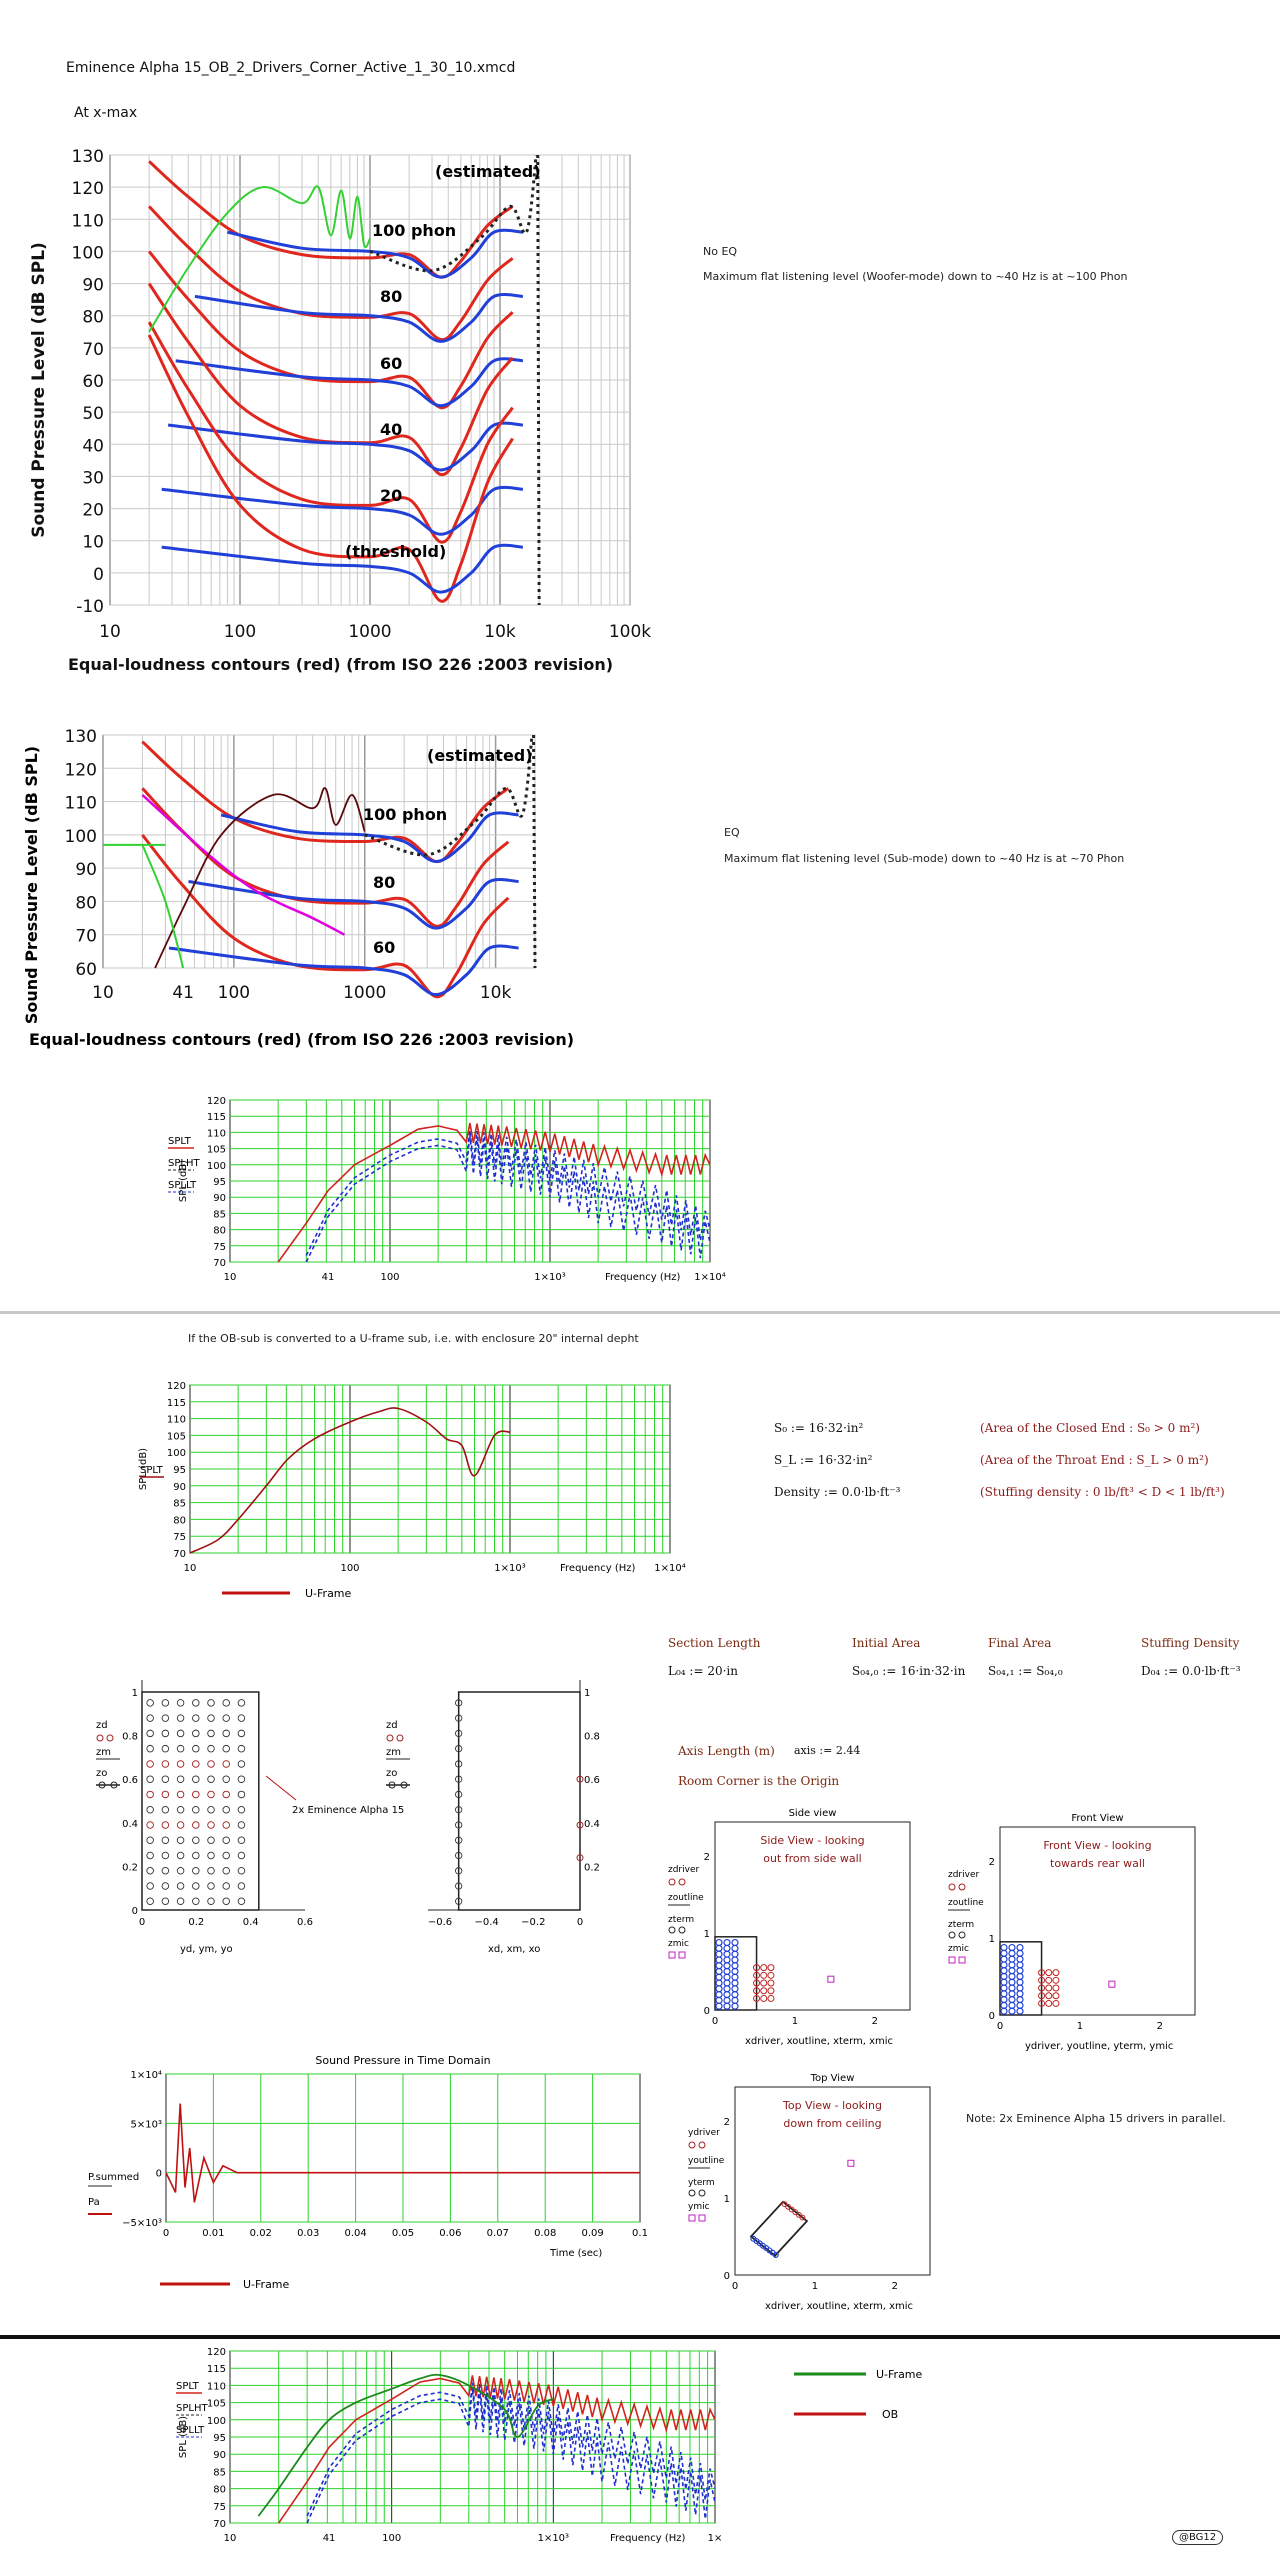 The height and width of the screenshot is (2564, 1280). I want to click on x-tick-label: 0.03, so click(308, 2233).